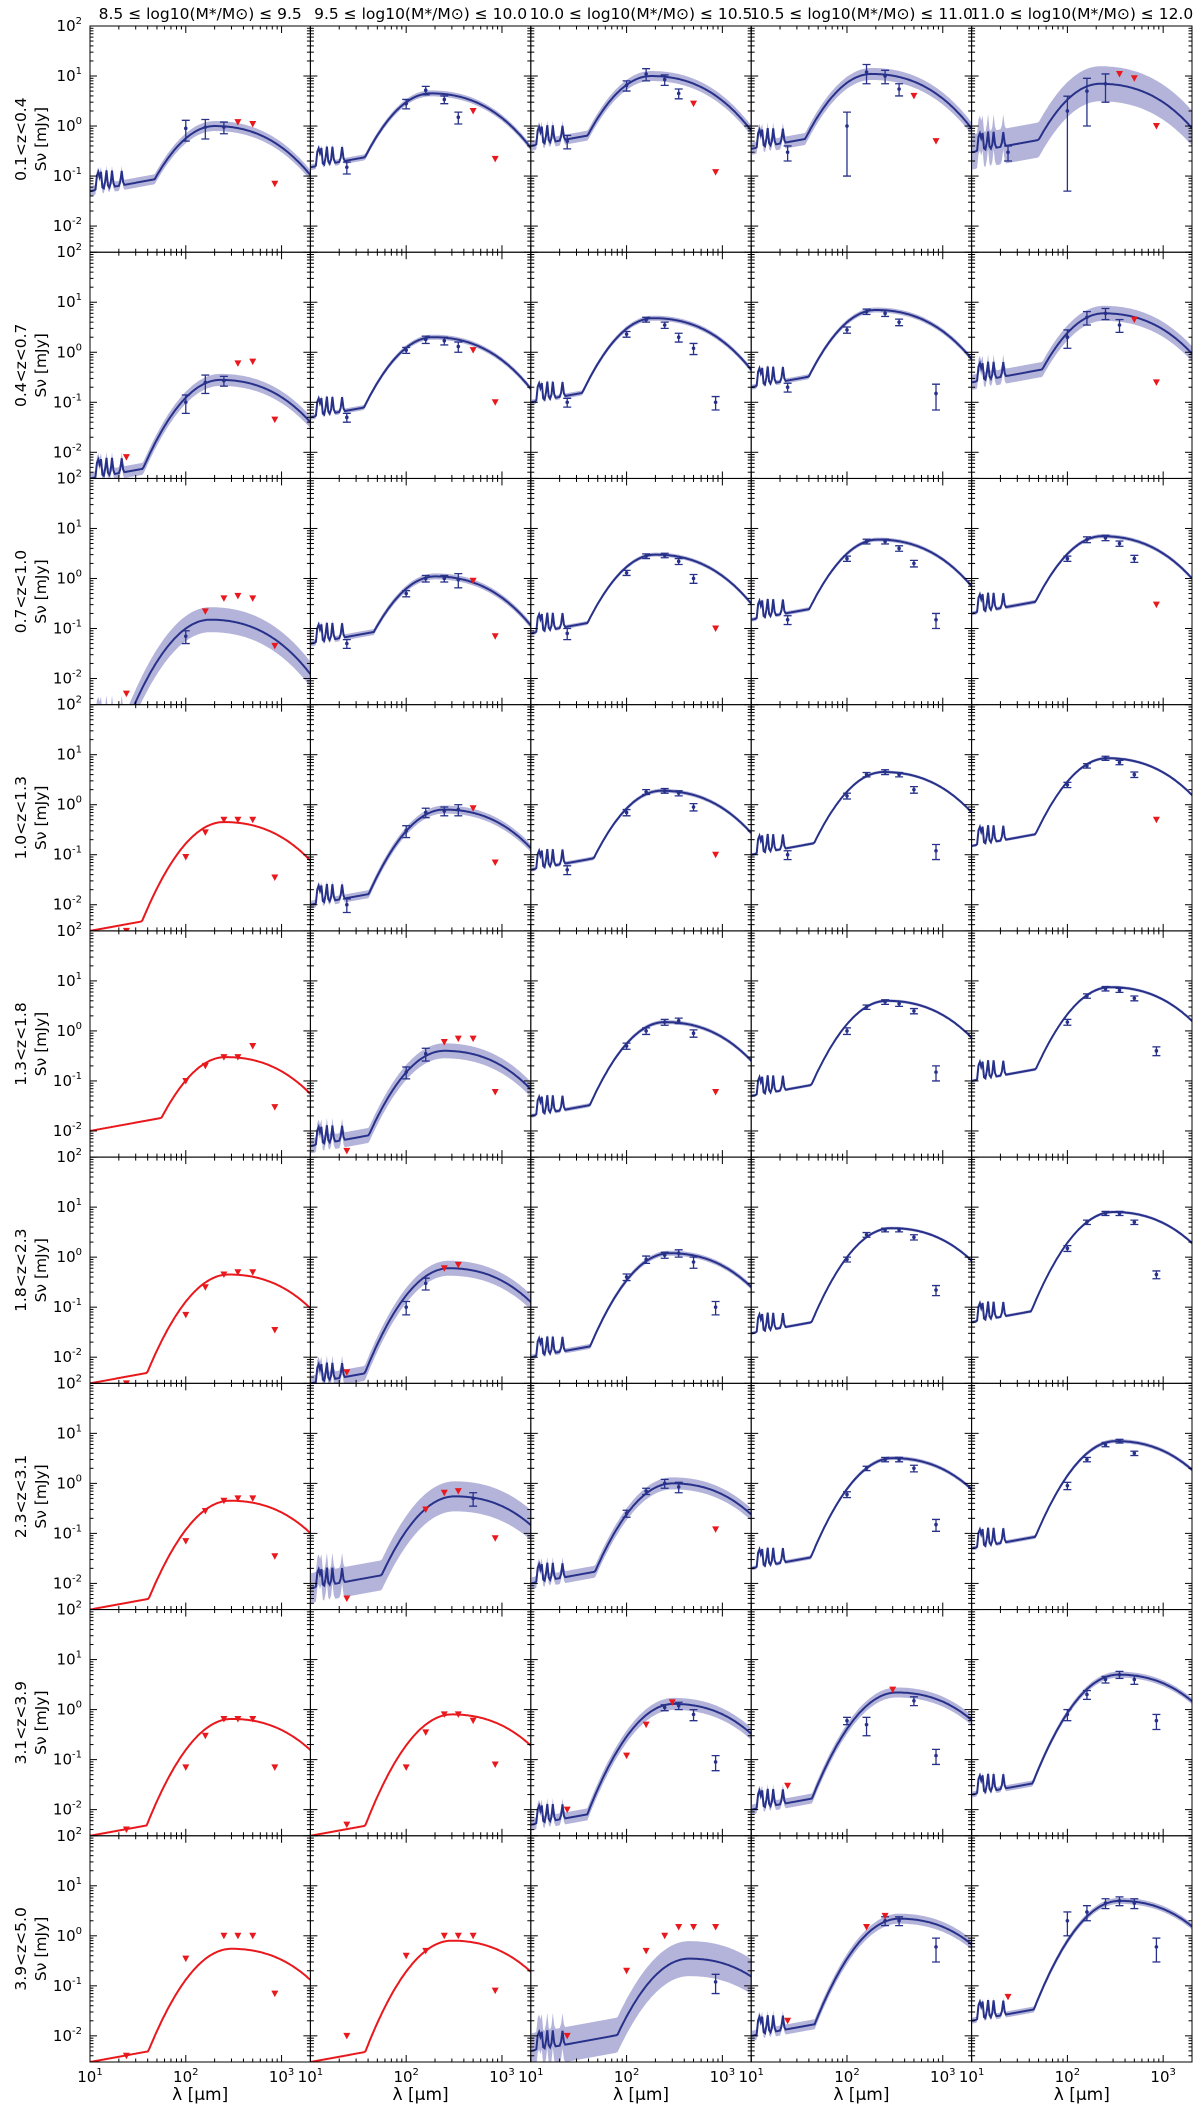 The width and height of the screenshot is (1200, 2104). What do you see at coordinates (21, 138) in the screenshot?
I see `row-label: 0.1<z<0.4` at bounding box center [21, 138].